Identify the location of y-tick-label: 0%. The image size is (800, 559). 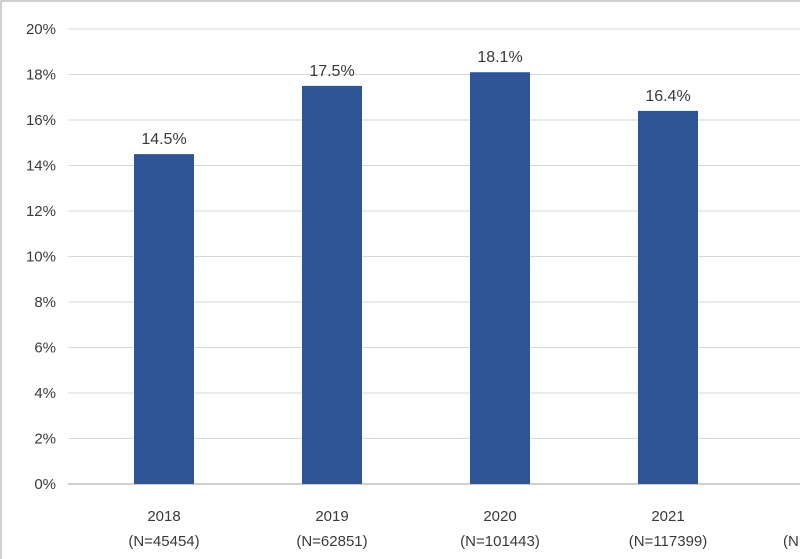
(45, 484).